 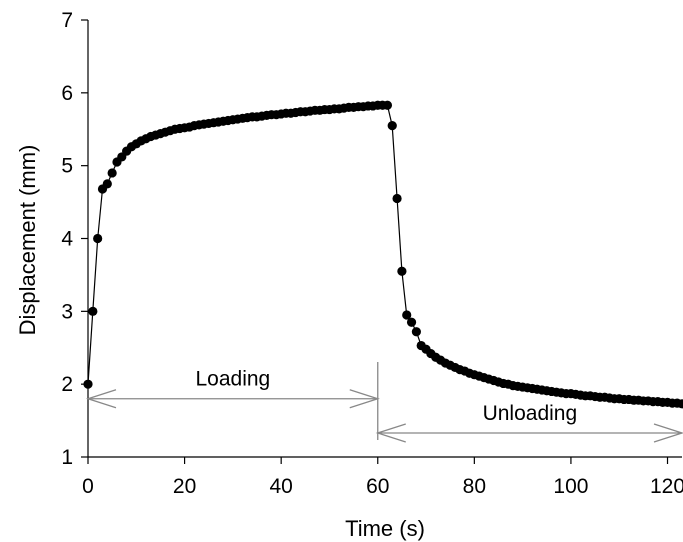 What do you see at coordinates (530, 413) in the screenshot?
I see `annotation-label: Unloading` at bounding box center [530, 413].